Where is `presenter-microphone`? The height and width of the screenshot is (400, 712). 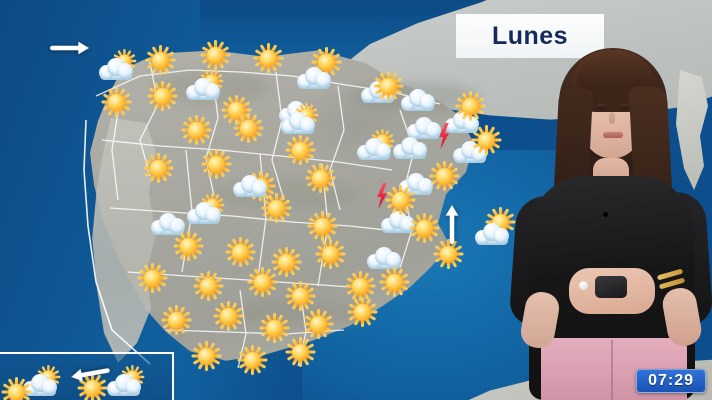 presenter-microphone is located at coordinates (605, 214).